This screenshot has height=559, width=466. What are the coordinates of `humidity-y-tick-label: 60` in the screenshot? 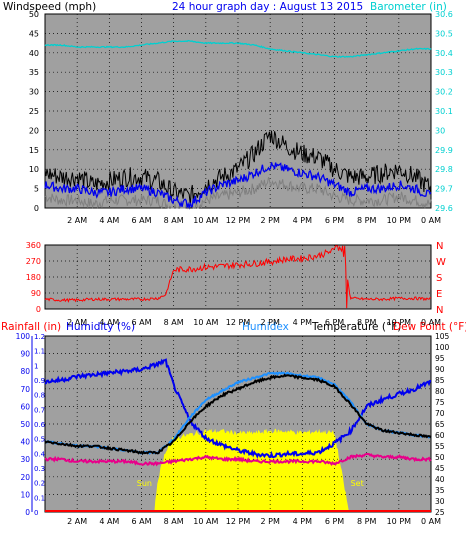 It's located at (25, 406).